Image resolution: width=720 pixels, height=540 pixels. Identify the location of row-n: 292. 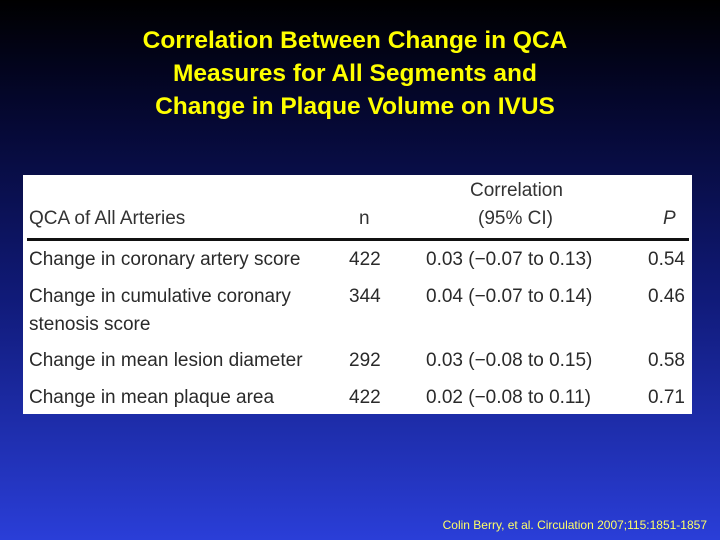
(365, 360).